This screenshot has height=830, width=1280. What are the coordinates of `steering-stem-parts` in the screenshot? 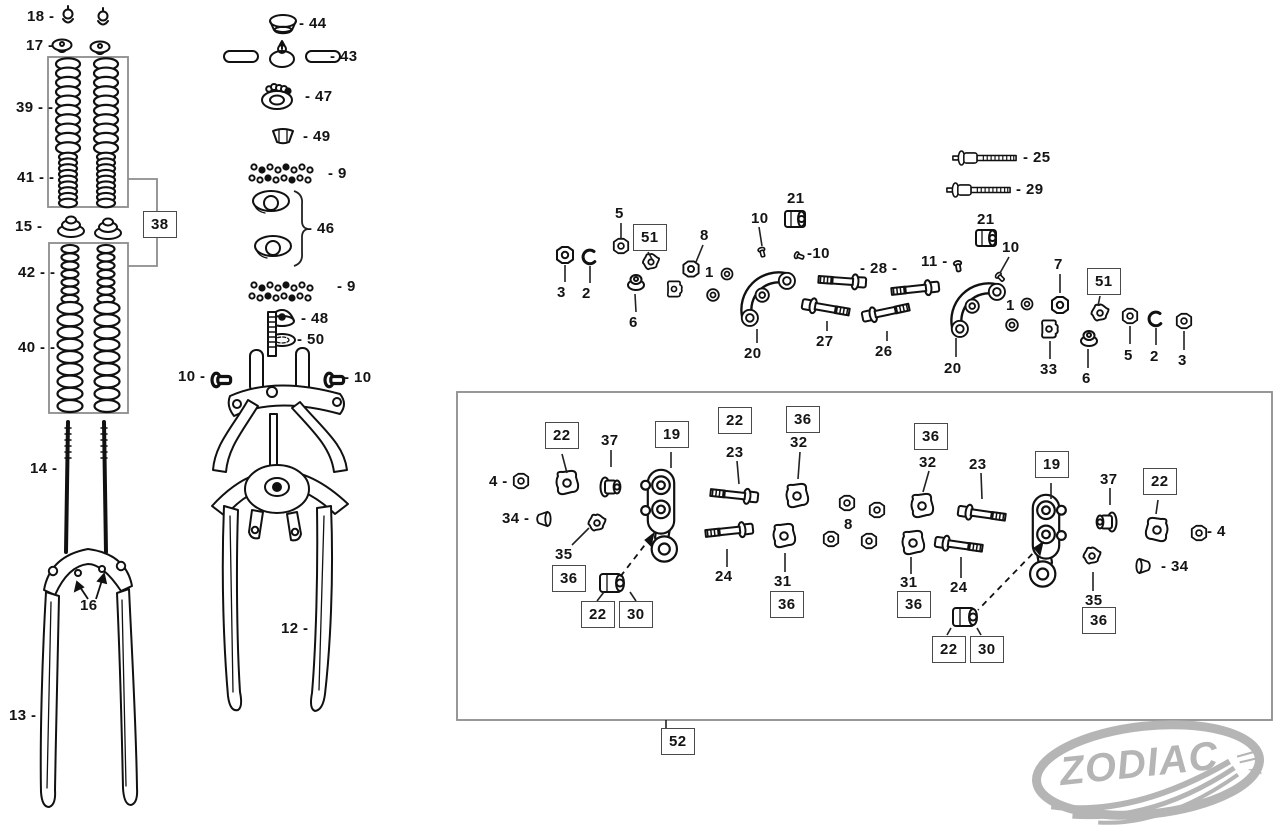 It's located at (282, 180).